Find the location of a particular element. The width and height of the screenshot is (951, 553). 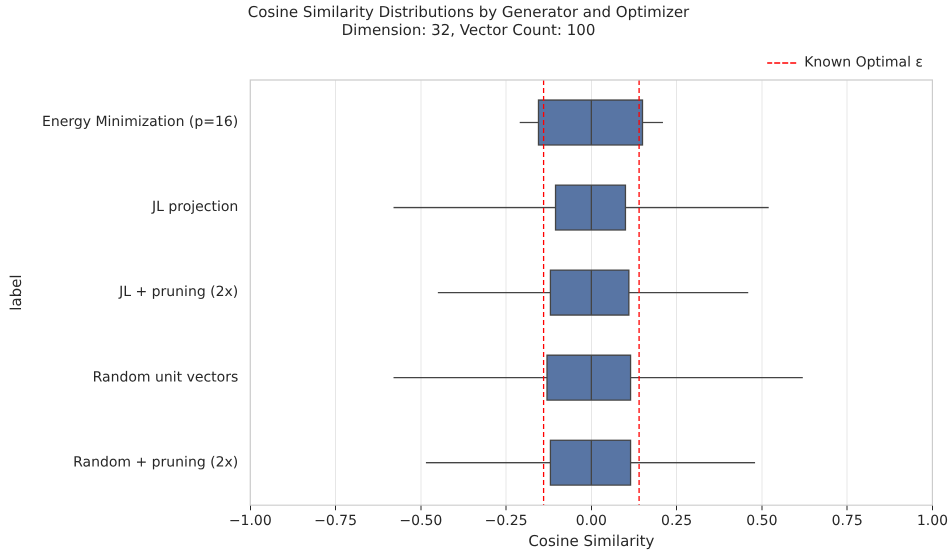

x-tick-label: 0.75 is located at coordinates (847, 521).